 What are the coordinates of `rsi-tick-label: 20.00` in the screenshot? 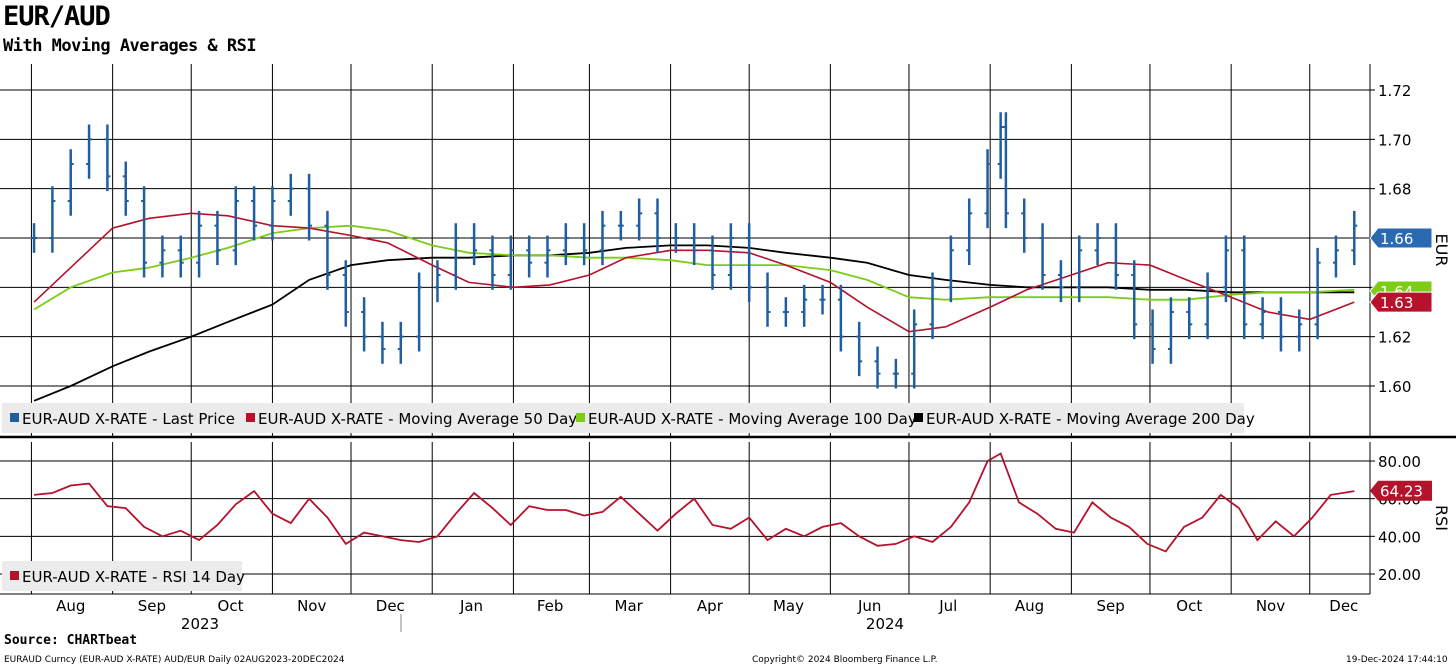 It's located at (1399, 575).